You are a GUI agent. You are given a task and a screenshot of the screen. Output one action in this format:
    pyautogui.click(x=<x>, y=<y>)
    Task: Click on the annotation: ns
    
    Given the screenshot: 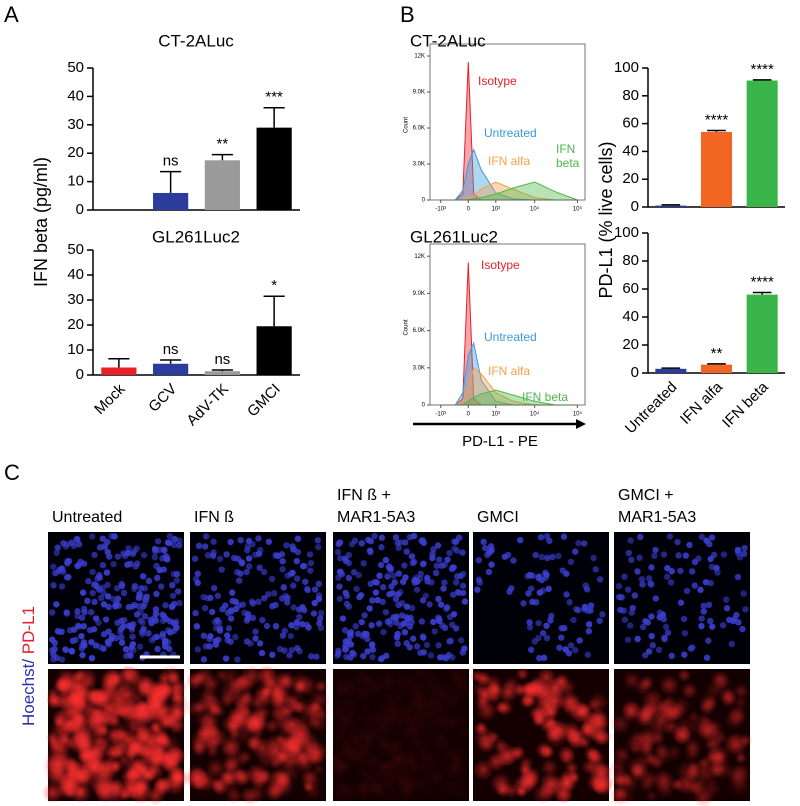 What is the action you would take?
    pyautogui.click(x=171, y=349)
    